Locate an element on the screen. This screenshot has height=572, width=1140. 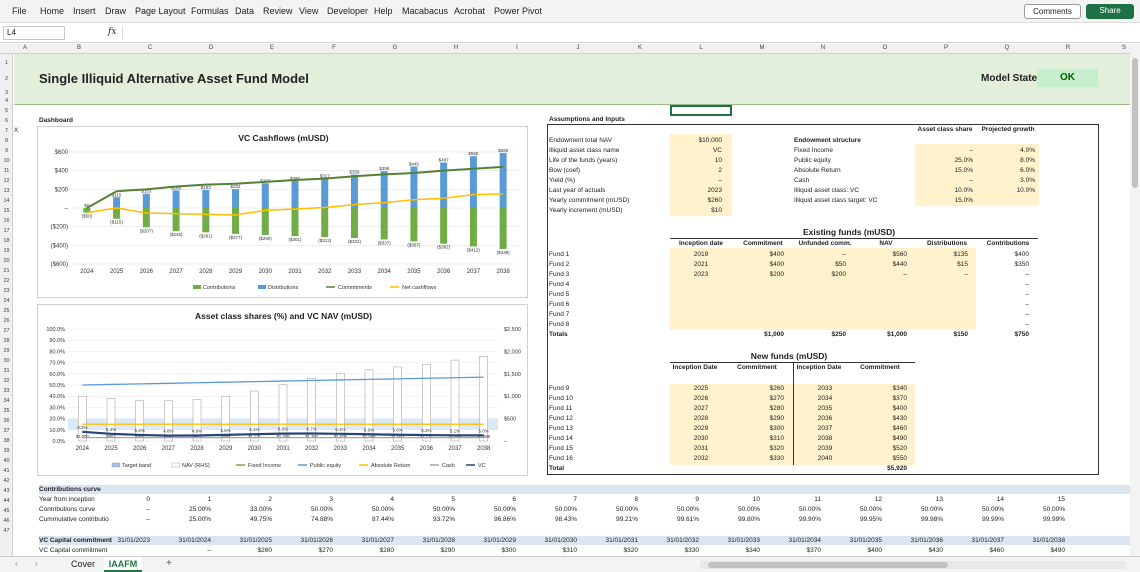
row-header-8: 8 is located at coordinates (6, 141).